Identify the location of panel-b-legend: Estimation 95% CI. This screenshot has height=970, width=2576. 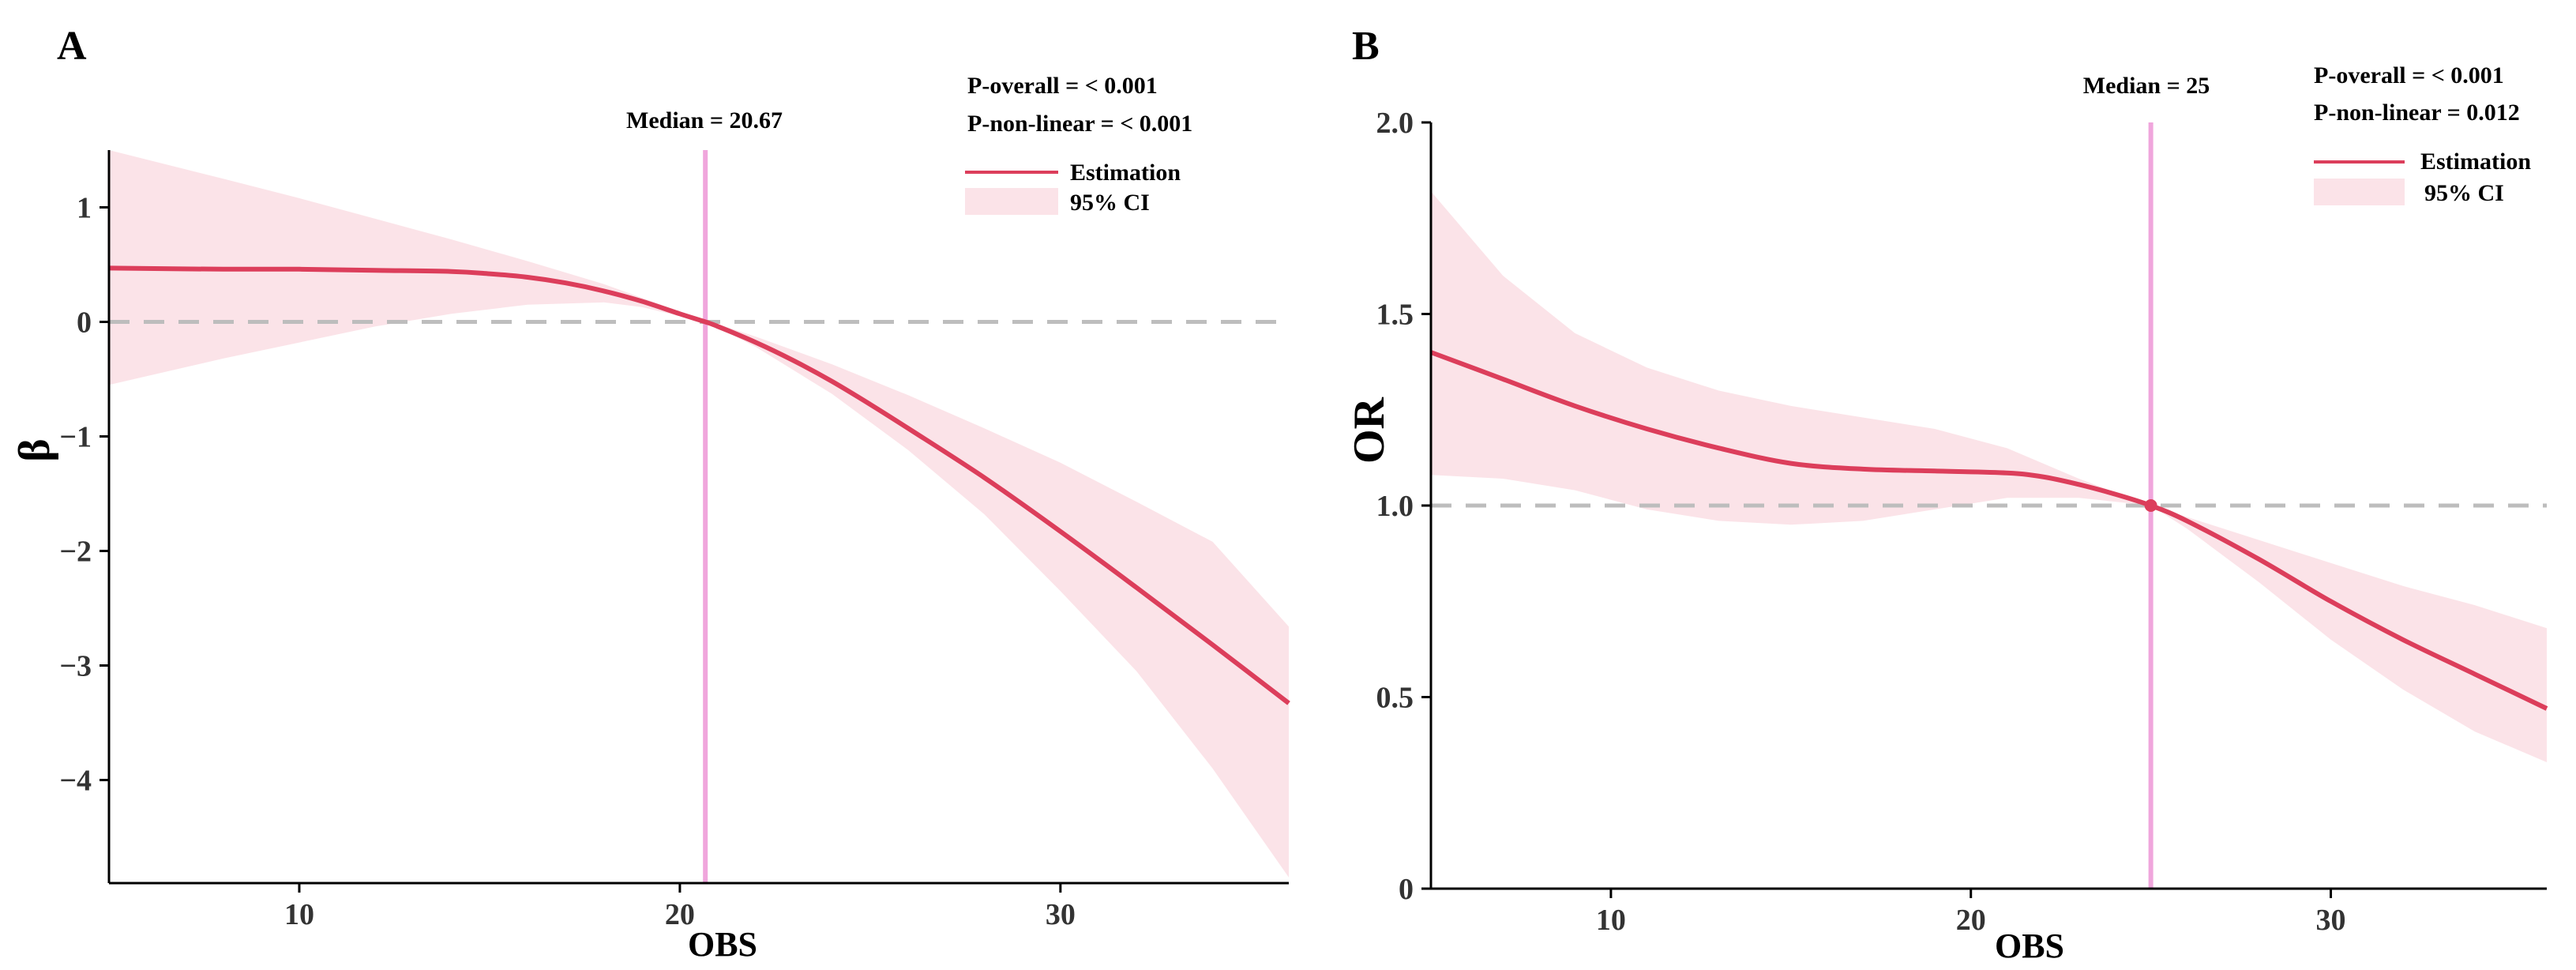
(2422, 177).